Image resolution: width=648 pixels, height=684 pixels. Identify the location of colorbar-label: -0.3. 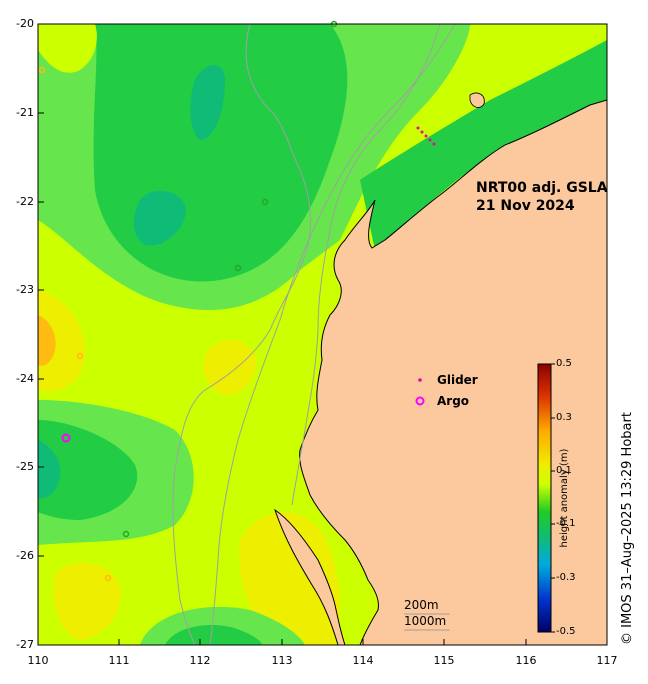
(566, 577).